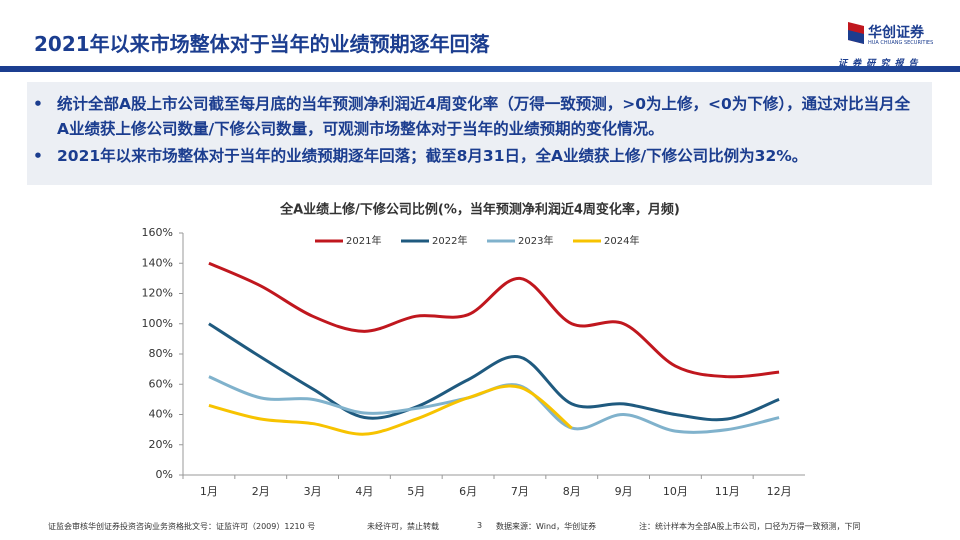  Describe the element at coordinates (727, 491) in the screenshot. I see `x-tick-label: 11月` at that location.